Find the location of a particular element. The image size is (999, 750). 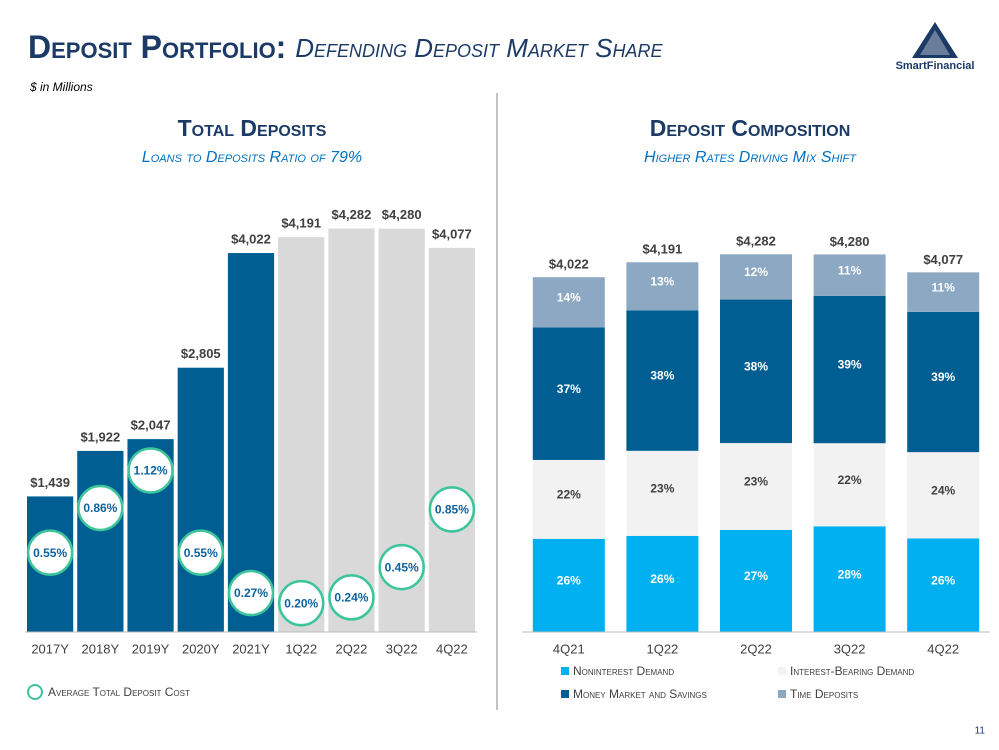

cost-label: 0.27% is located at coordinates (251, 593).